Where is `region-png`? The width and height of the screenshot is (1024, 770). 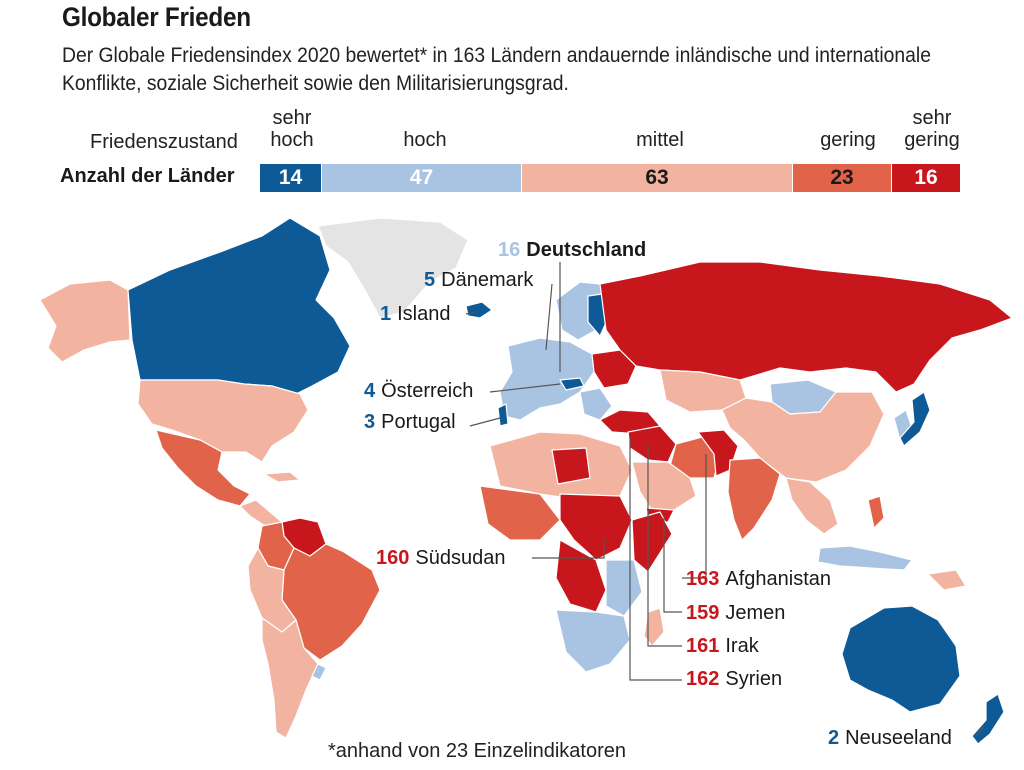
region-png is located at coordinates (947, 580).